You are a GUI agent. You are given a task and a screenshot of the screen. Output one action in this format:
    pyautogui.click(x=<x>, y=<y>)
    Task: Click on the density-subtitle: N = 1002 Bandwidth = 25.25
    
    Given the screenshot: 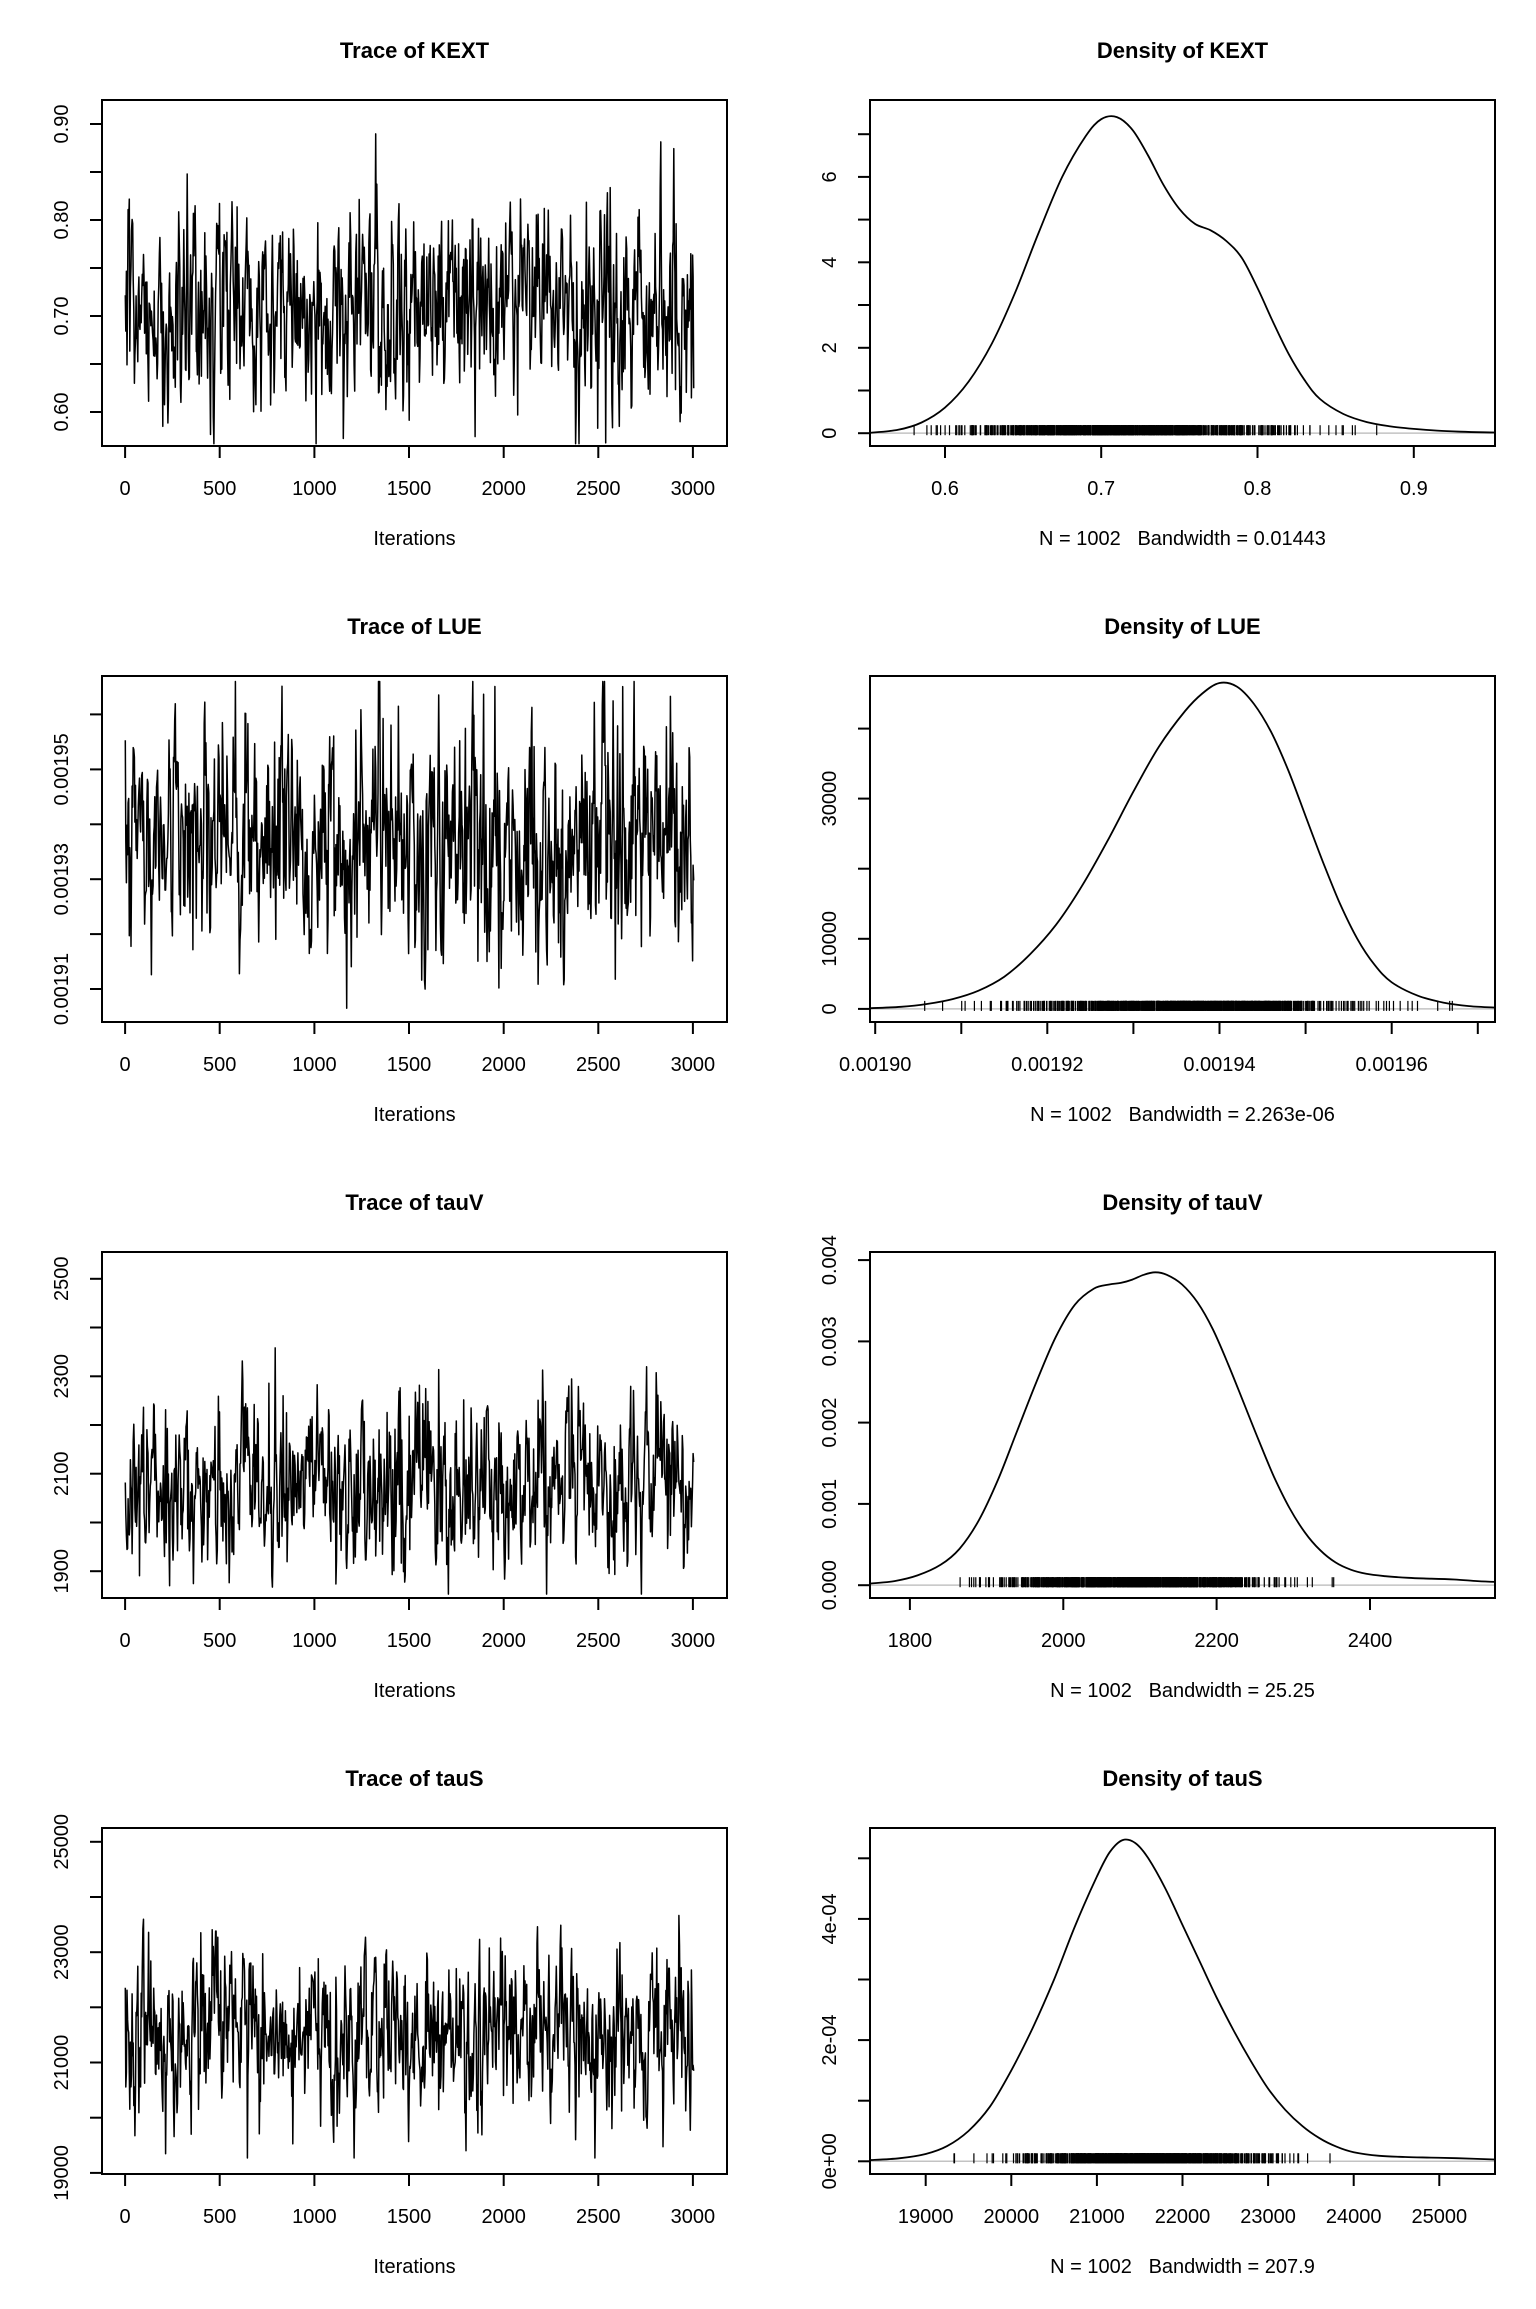 What is the action you would take?
    pyautogui.click(x=1182, y=1691)
    